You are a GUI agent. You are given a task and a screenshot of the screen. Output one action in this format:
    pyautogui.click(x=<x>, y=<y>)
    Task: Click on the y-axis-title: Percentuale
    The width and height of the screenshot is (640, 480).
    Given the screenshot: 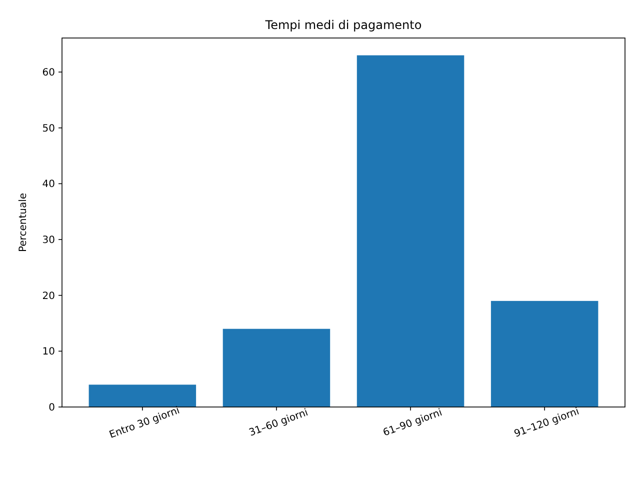 What is the action you would take?
    pyautogui.click(x=23, y=222)
    